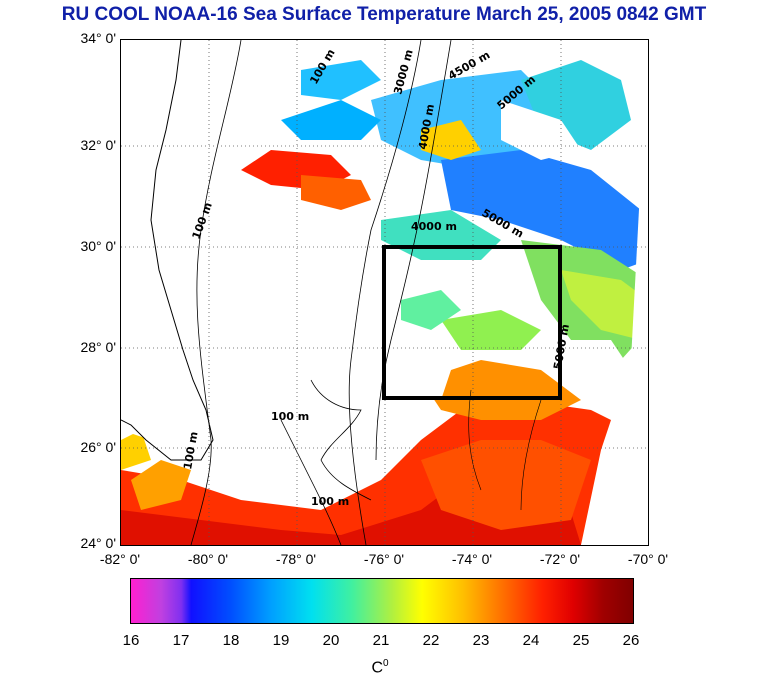  I want to click on region-box, so click(472, 322).